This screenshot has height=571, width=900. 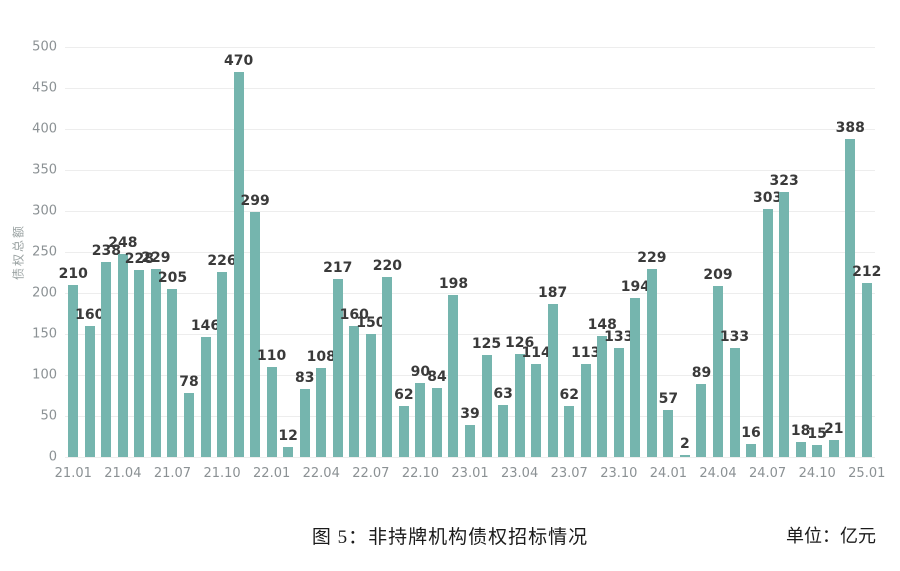 I want to click on bar-column: 238, so click(x=106, y=252).